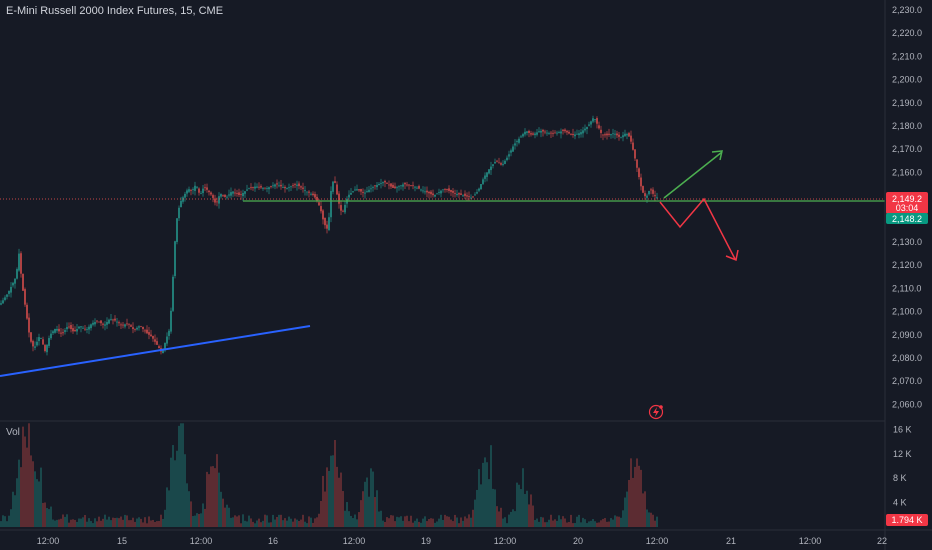 The height and width of the screenshot is (550, 932). Describe the element at coordinates (693, 174) in the screenshot. I see `arrow-up-drawing` at that location.